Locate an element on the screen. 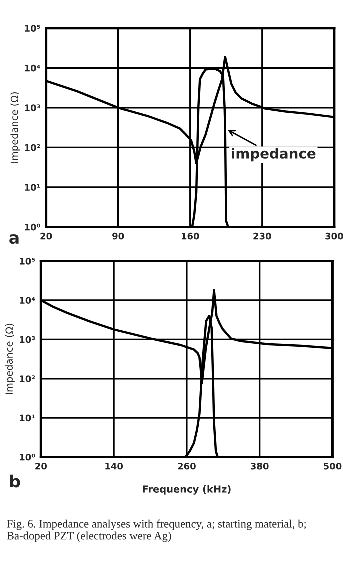 This screenshot has height=568, width=343. x-tick-label: 380 is located at coordinates (260, 466).